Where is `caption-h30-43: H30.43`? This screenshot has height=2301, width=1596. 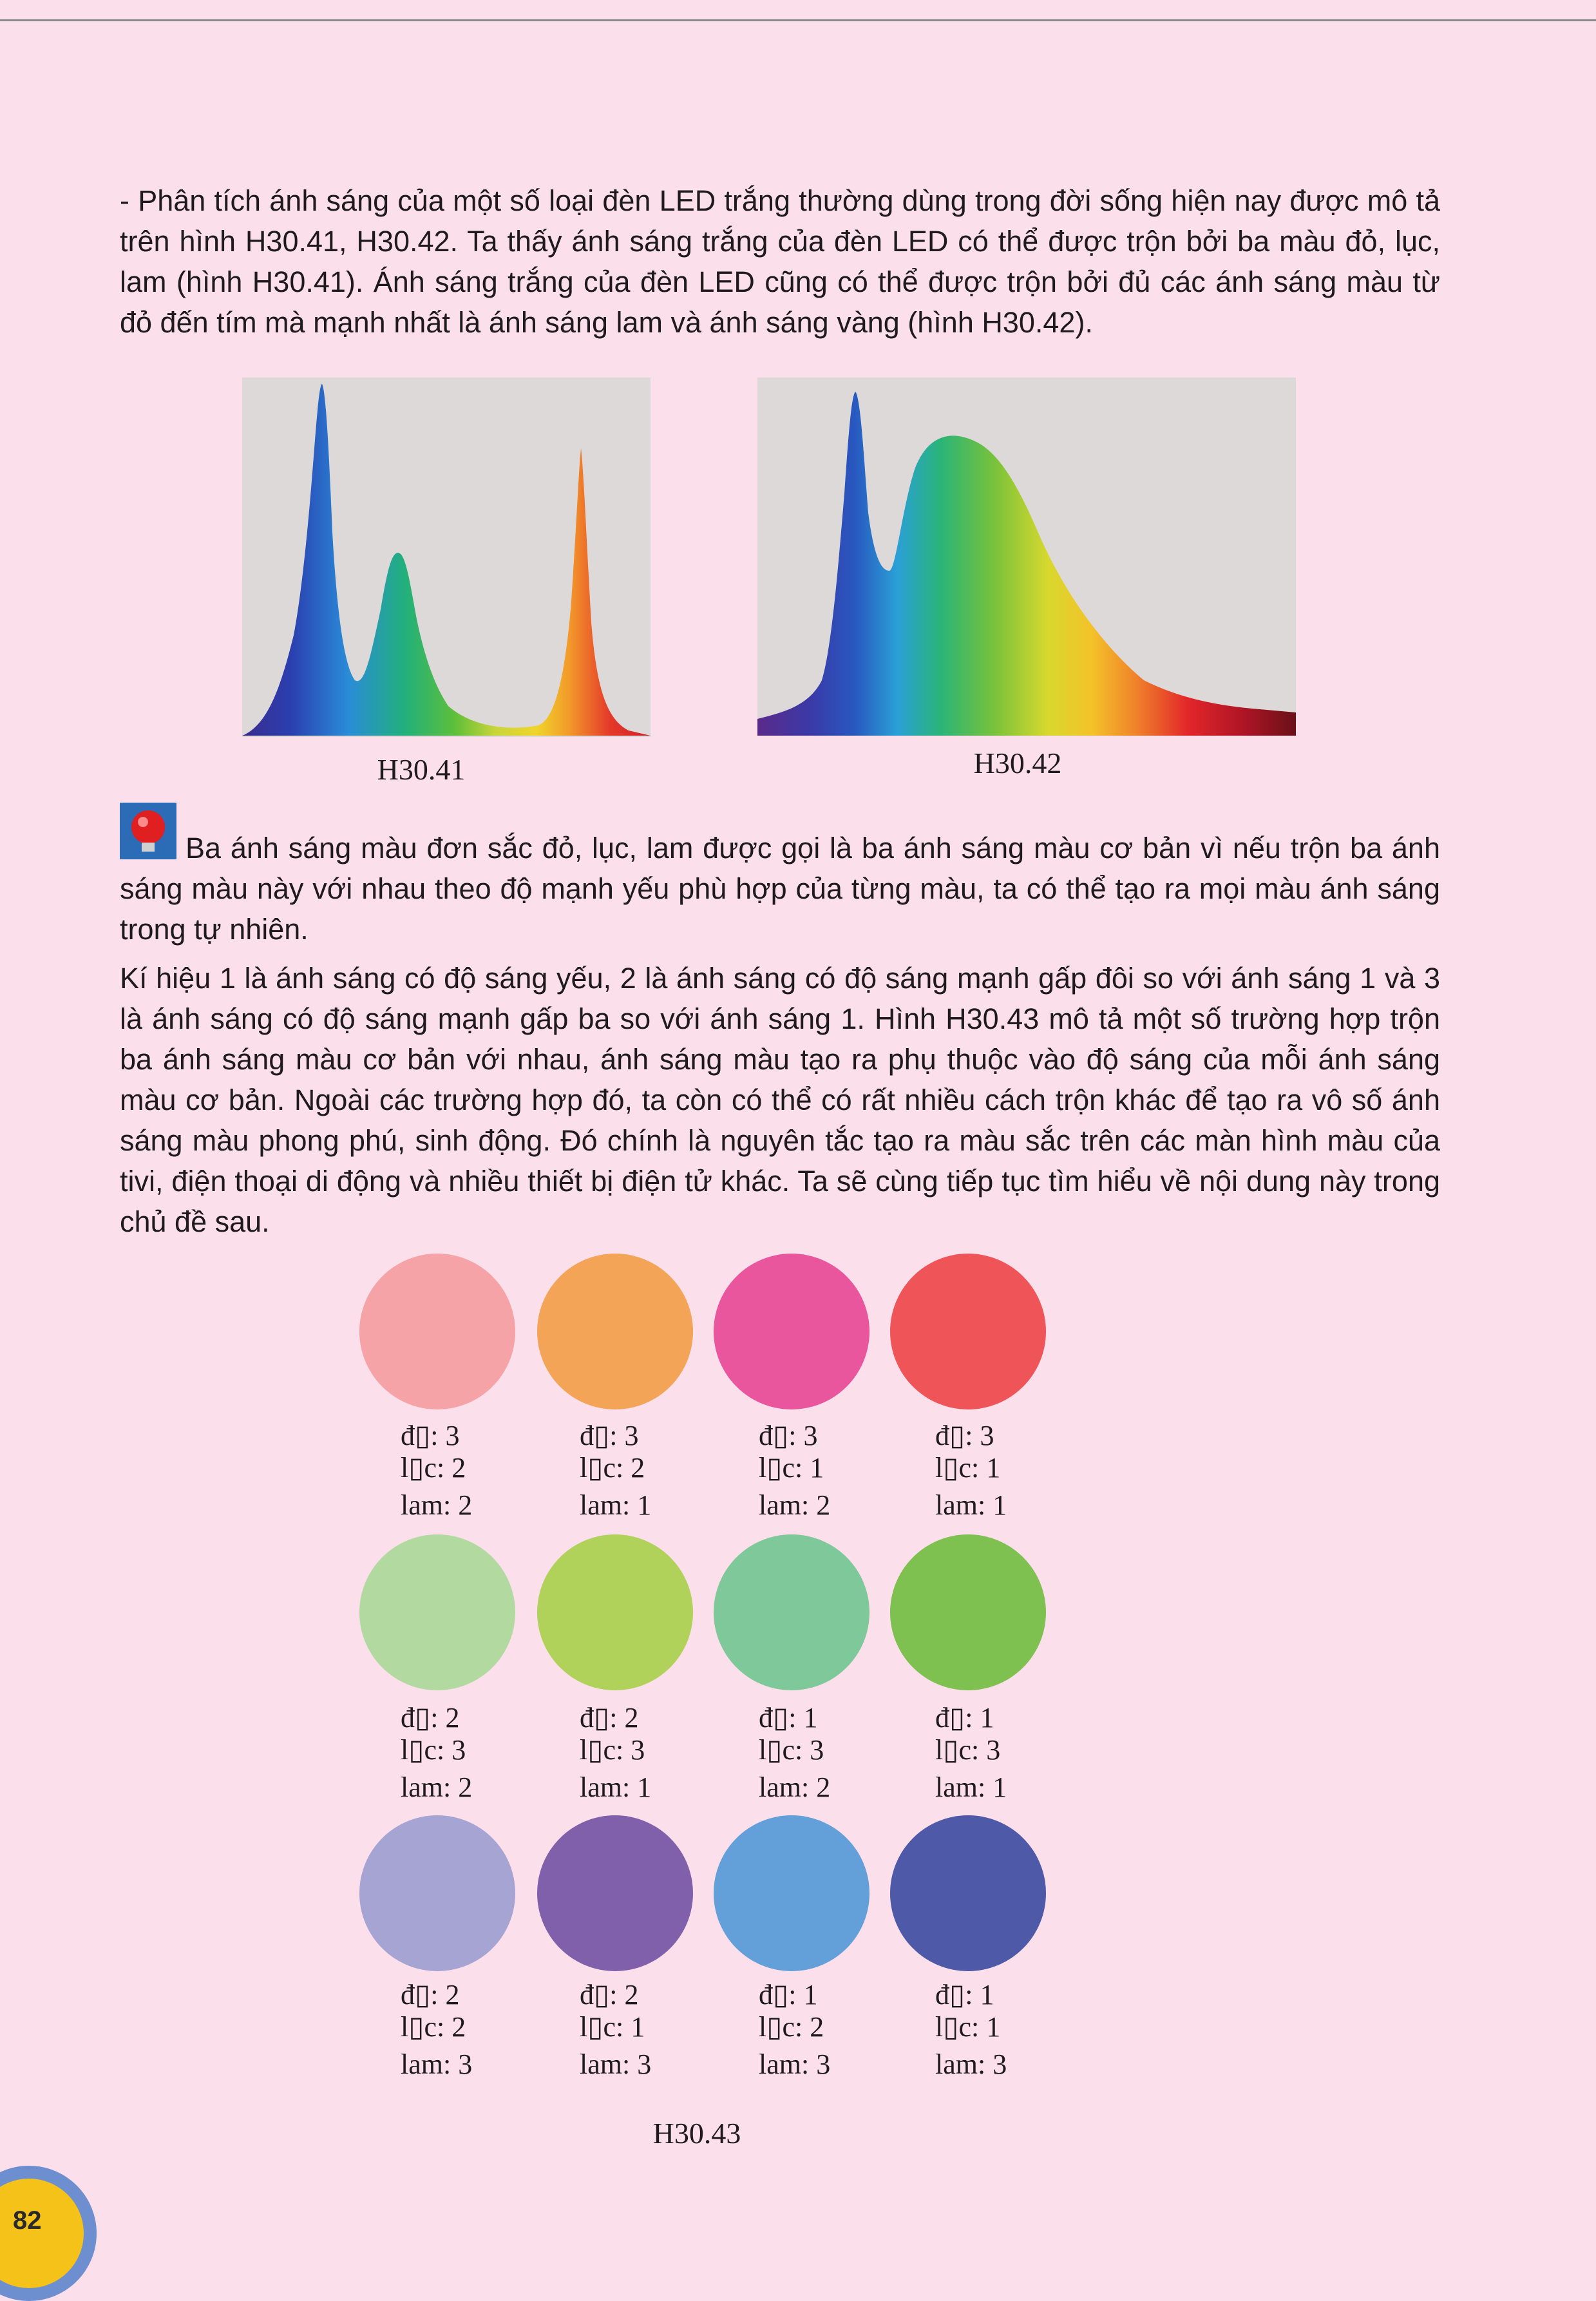 caption-h30-43: H30.43 is located at coordinates (696, 2133).